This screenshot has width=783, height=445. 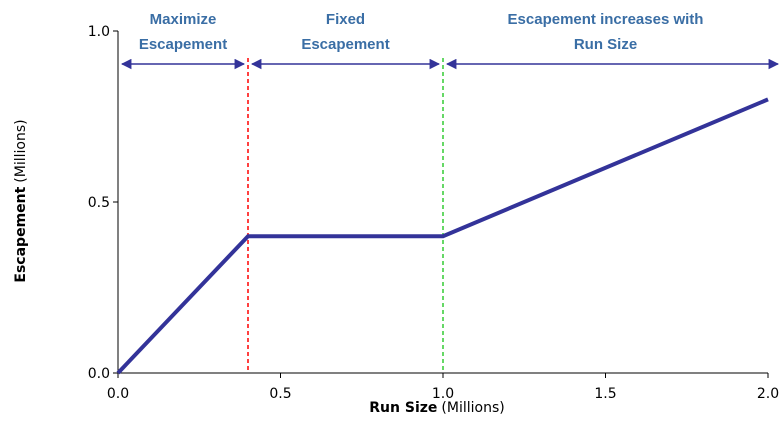 What do you see at coordinates (768, 394) in the screenshot?
I see `x-tick-label: 2.0` at bounding box center [768, 394].